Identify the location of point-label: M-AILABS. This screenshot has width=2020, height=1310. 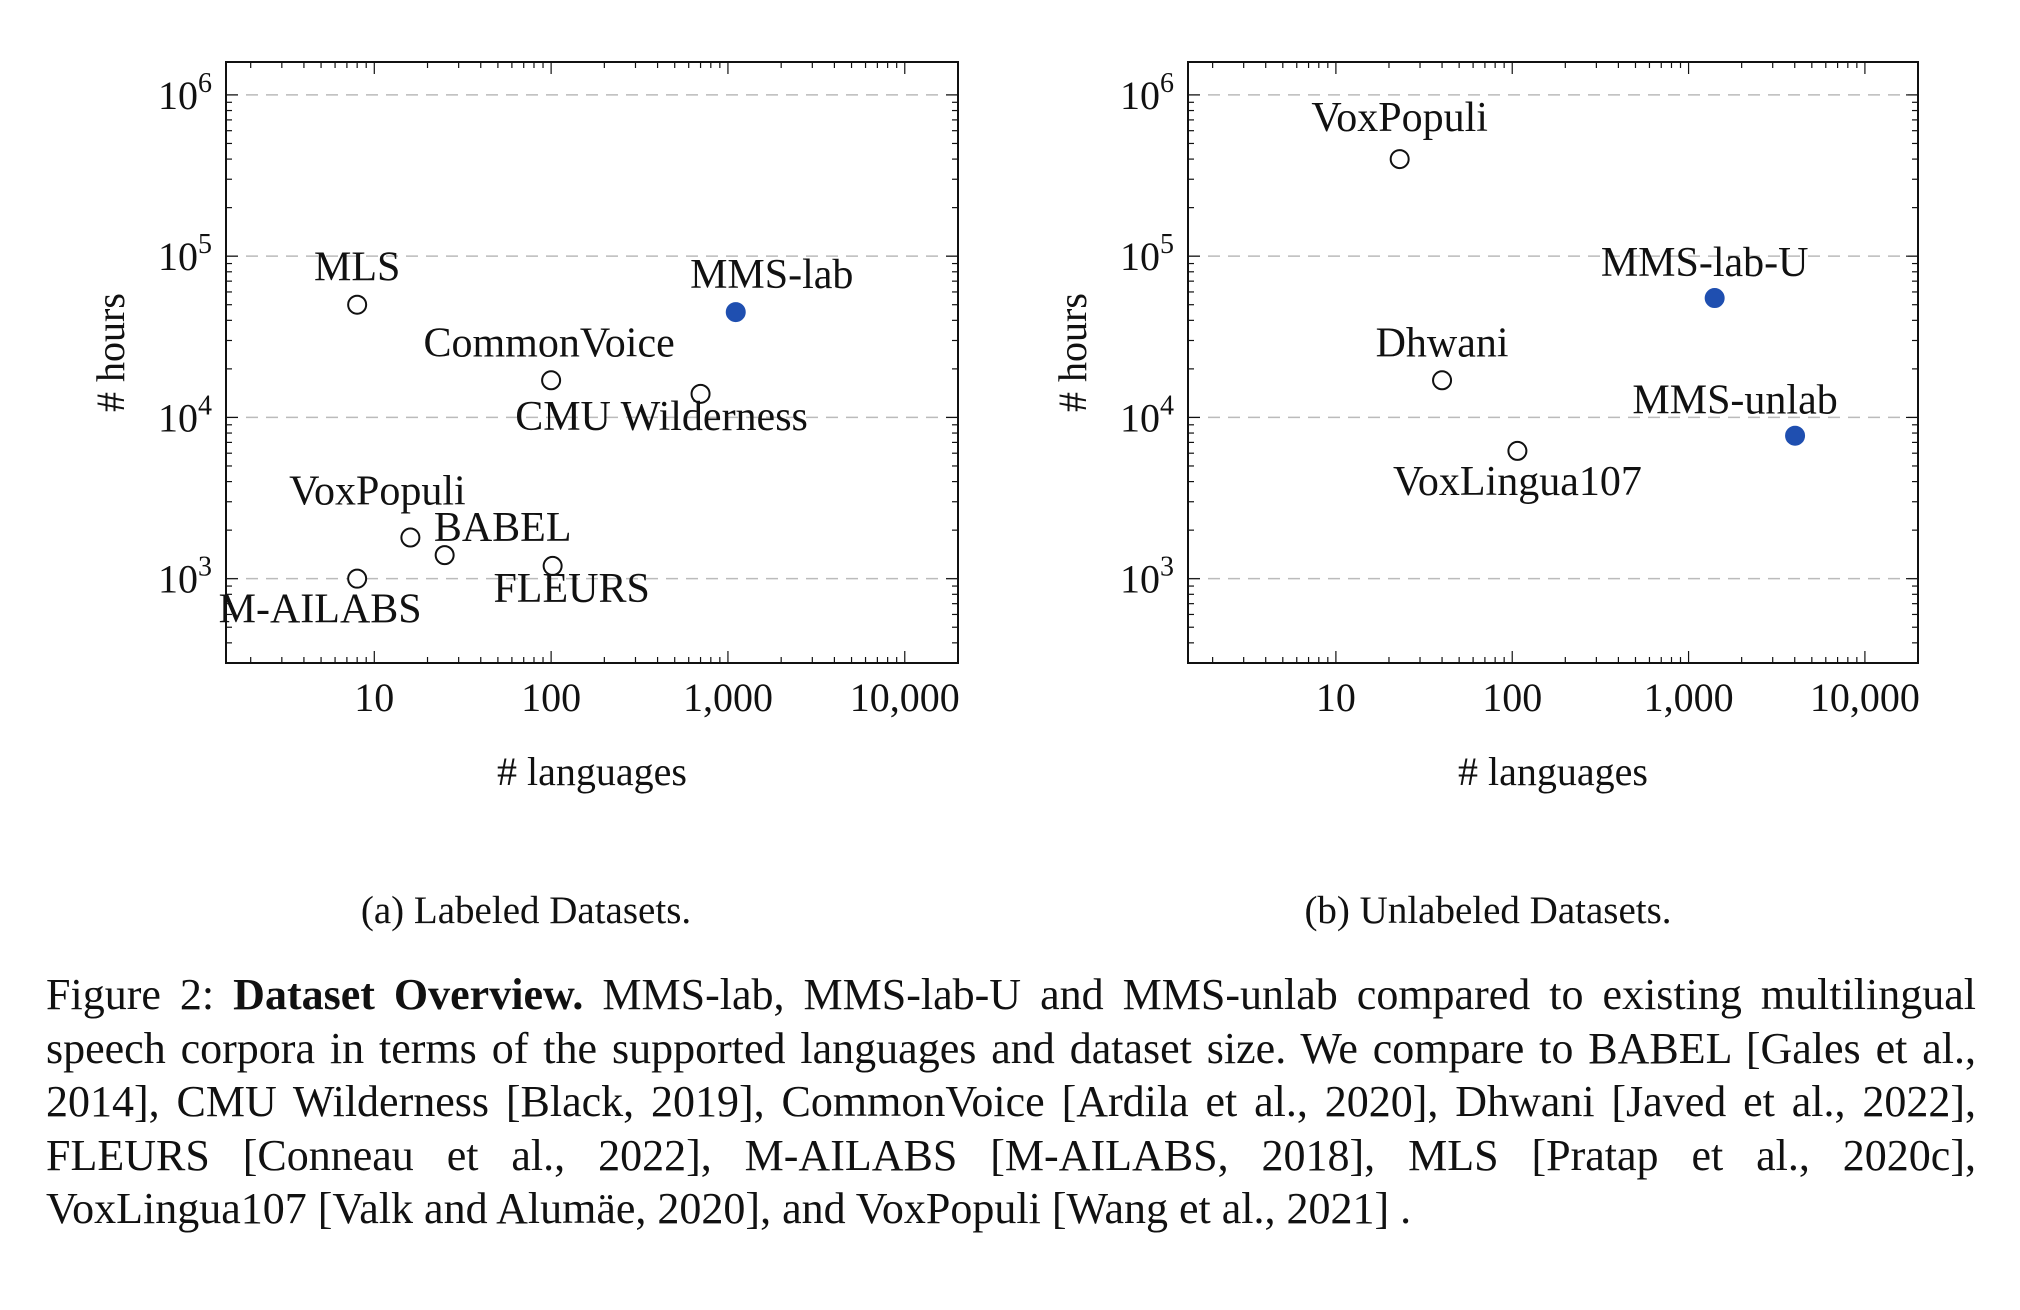
(320, 610).